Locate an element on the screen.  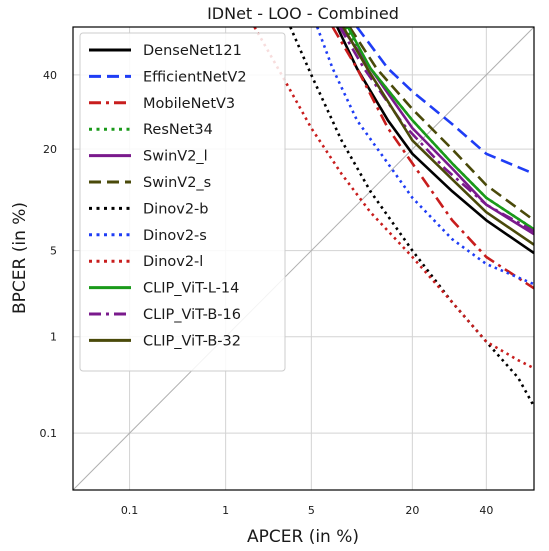
legend-label: ResNet34 is located at coordinates (178, 130).